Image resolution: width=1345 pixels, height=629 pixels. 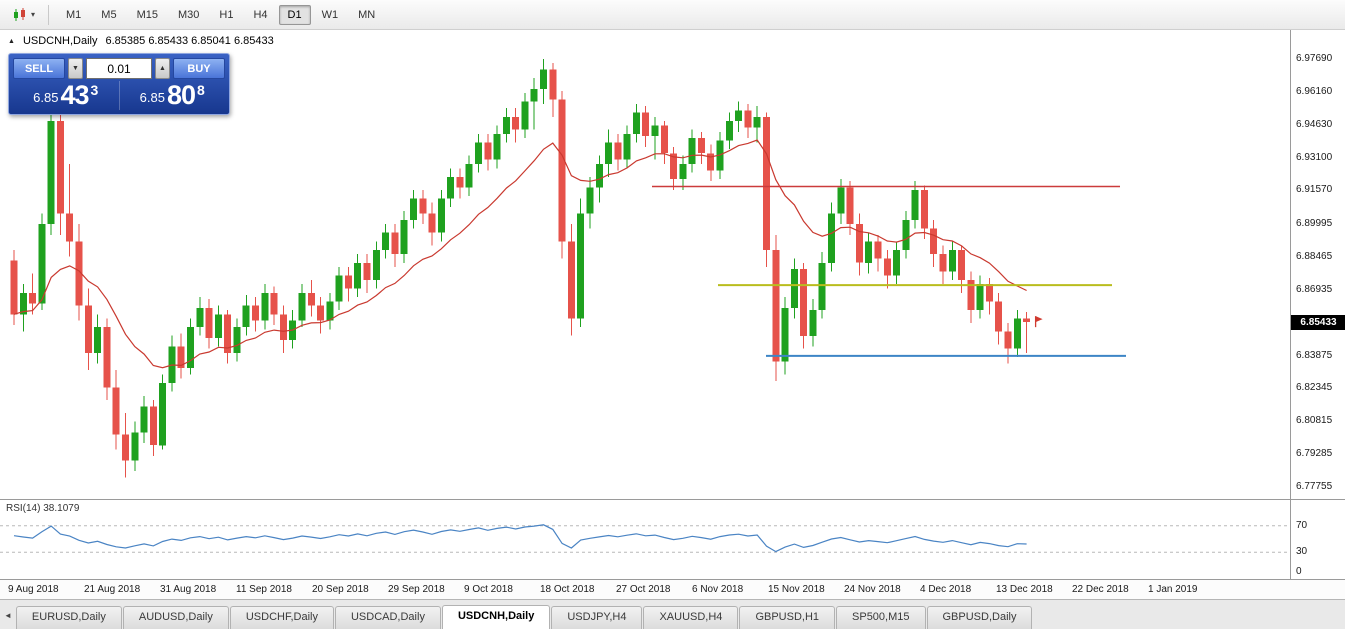 I want to click on rsi-scale-label: 70, so click(x=1302, y=525).